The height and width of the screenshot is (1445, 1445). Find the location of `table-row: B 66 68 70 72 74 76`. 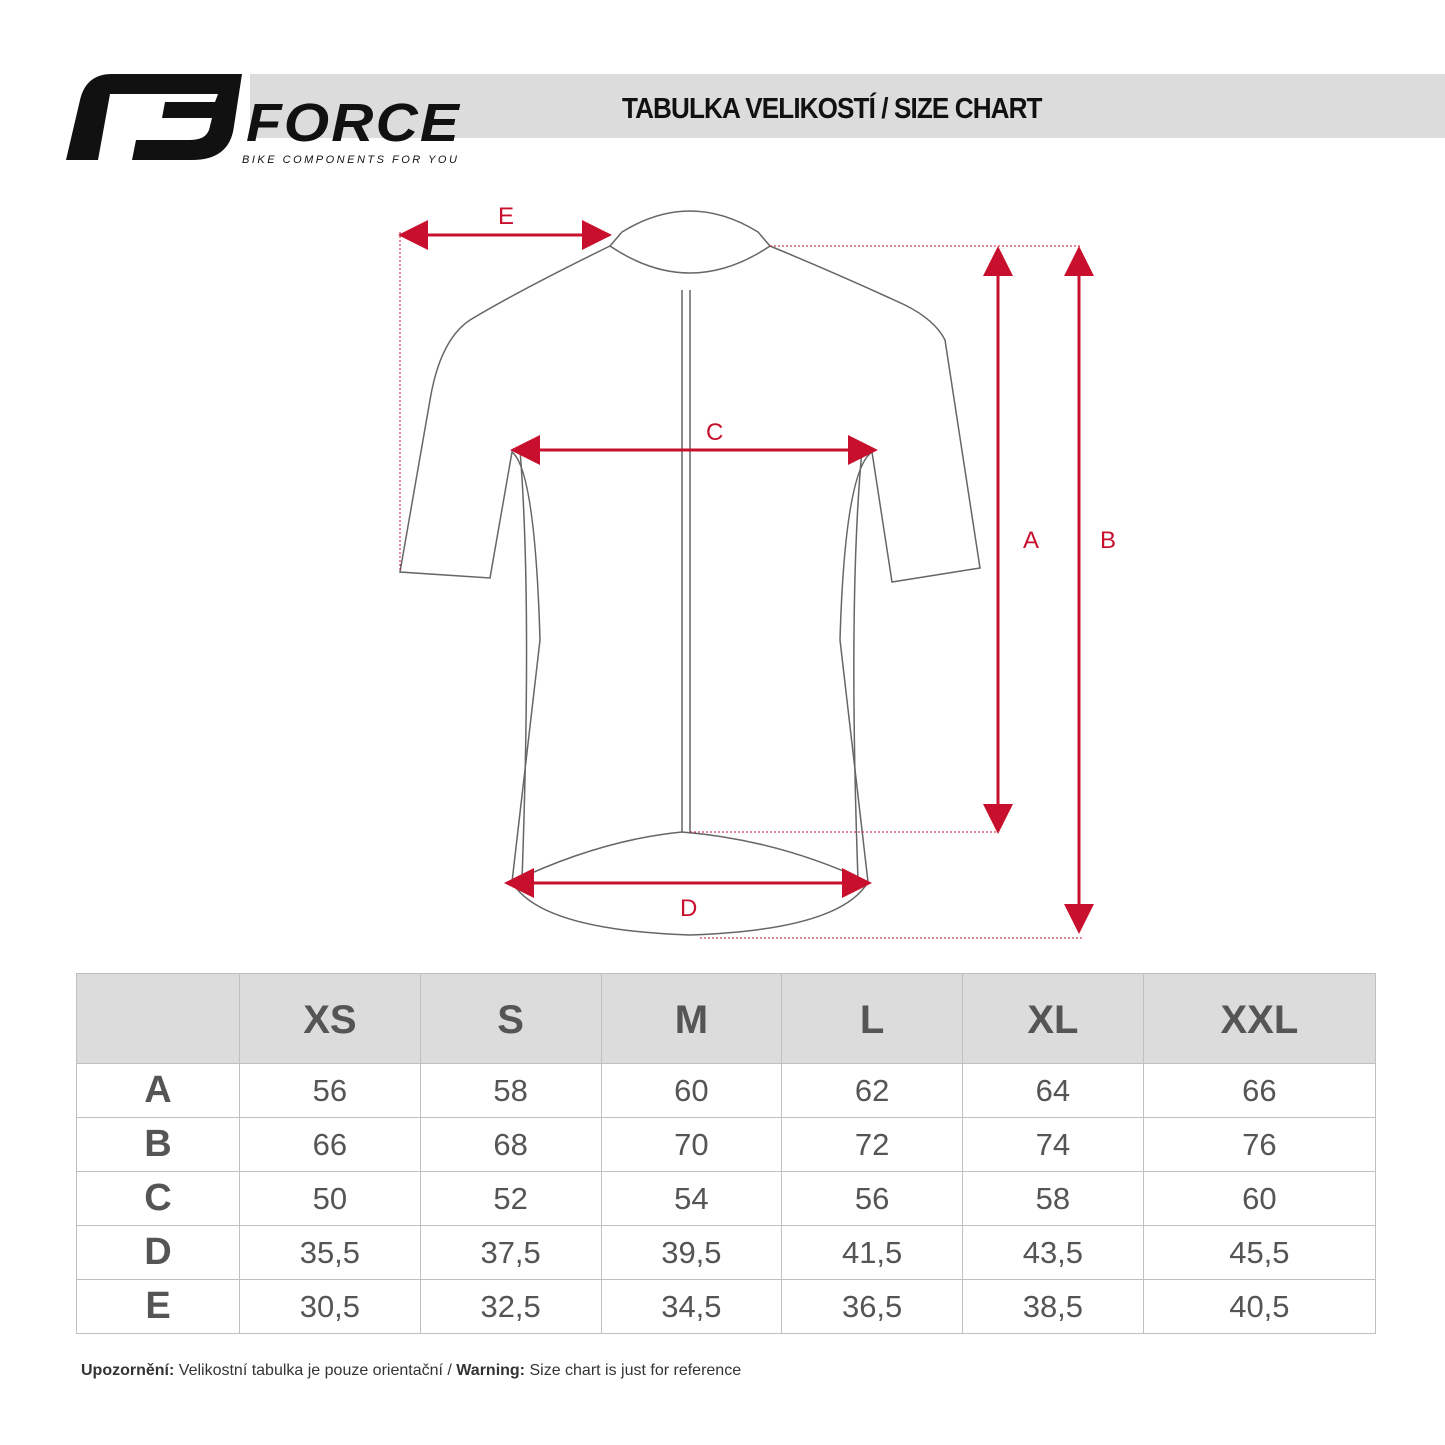

table-row: B 66 68 70 72 74 76 is located at coordinates (726, 1144).